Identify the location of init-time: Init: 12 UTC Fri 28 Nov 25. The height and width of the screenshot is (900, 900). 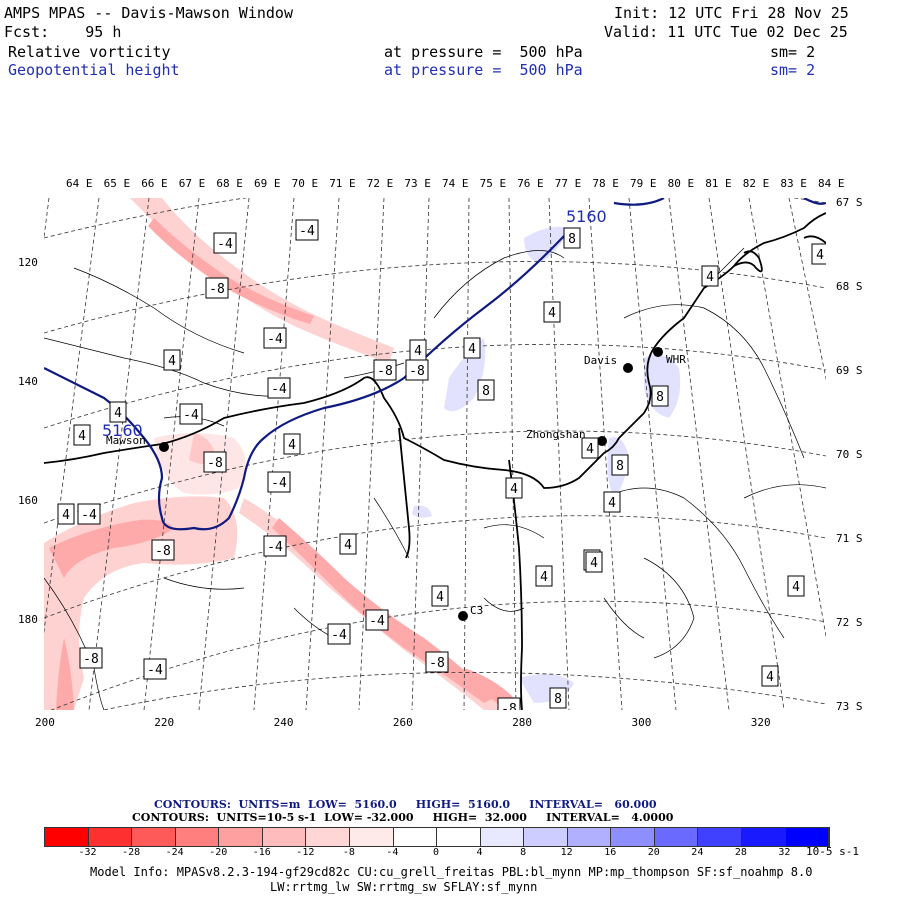
(731, 13).